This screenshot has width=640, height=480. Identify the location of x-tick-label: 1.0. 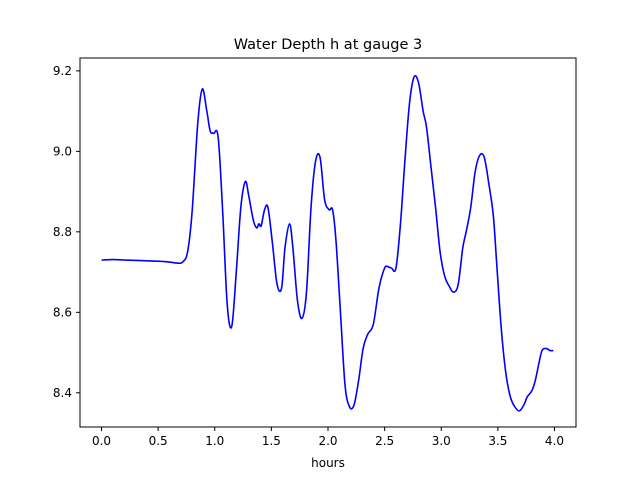
(214, 441).